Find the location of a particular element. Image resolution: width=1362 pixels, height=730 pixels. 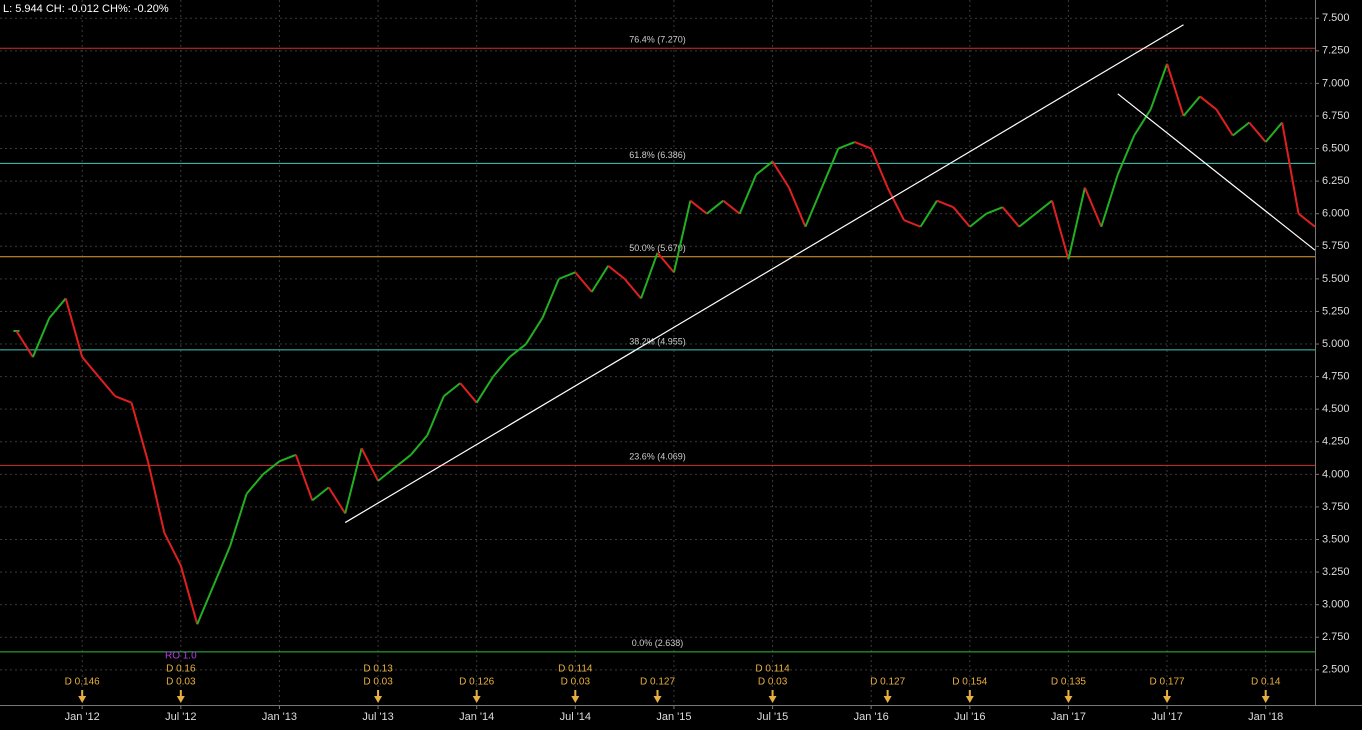

x-tick-label: Jan '16 is located at coordinates (871, 717).